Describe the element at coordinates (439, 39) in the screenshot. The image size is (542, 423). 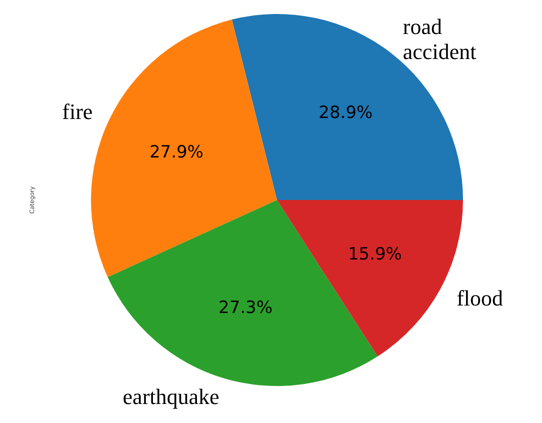
I see `slice-label: road accident` at that location.